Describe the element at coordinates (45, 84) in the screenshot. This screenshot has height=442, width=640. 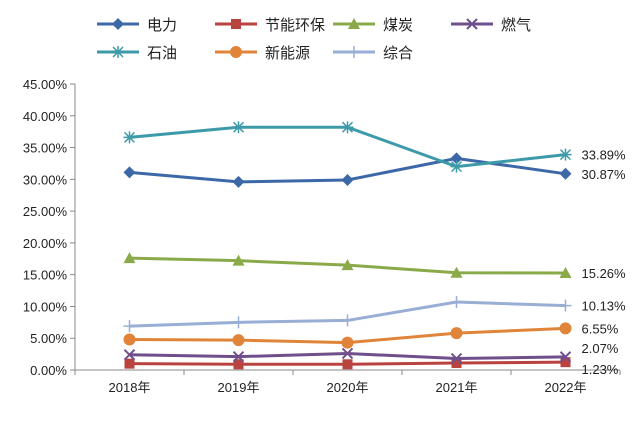
I see `y-tick-label: 45.00%` at that location.